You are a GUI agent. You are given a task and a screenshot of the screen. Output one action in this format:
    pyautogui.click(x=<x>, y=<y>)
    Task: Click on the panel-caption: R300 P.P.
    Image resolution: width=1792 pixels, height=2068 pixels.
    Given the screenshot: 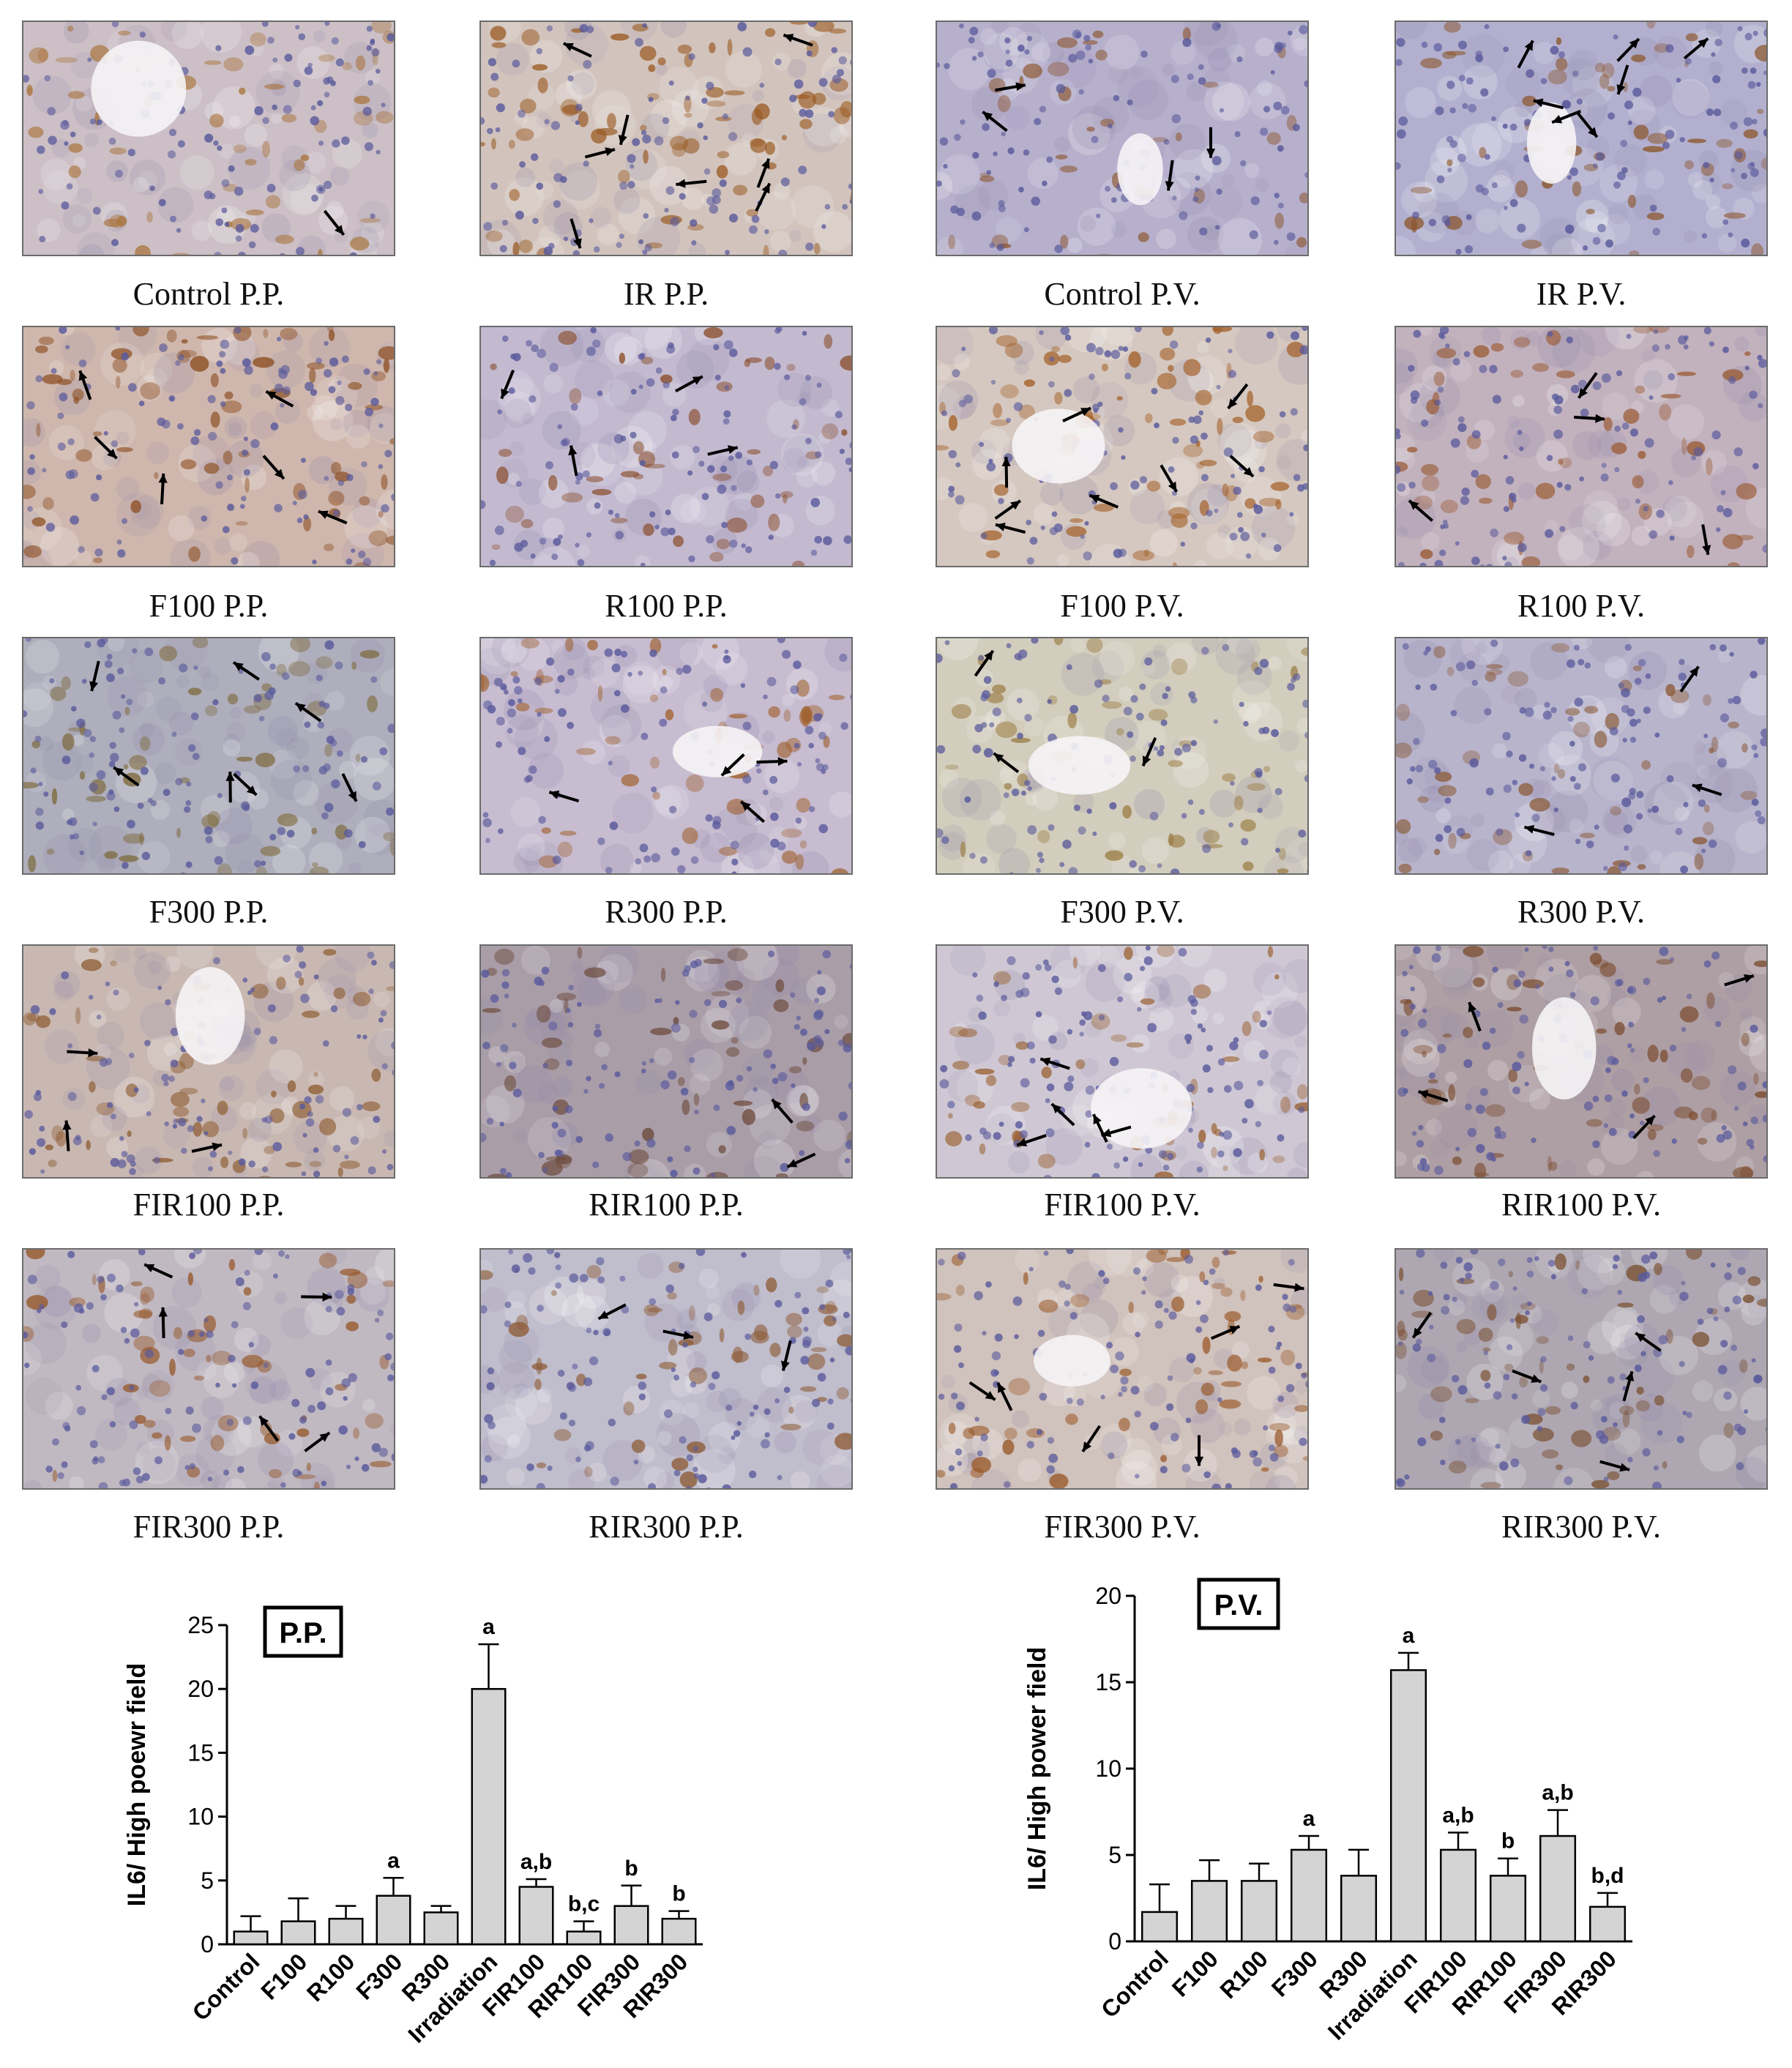 What is the action you would take?
    pyautogui.click(x=666, y=911)
    